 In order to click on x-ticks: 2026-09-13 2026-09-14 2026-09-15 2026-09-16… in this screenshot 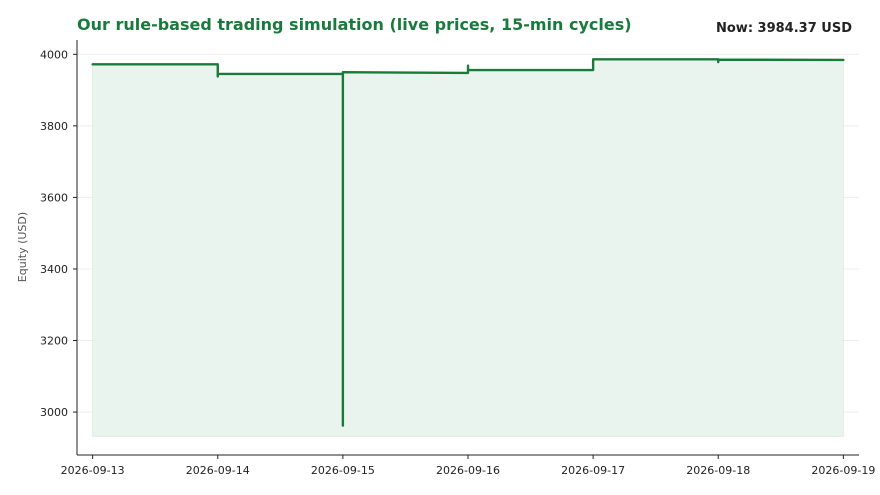, I will do `click(468, 466)`.